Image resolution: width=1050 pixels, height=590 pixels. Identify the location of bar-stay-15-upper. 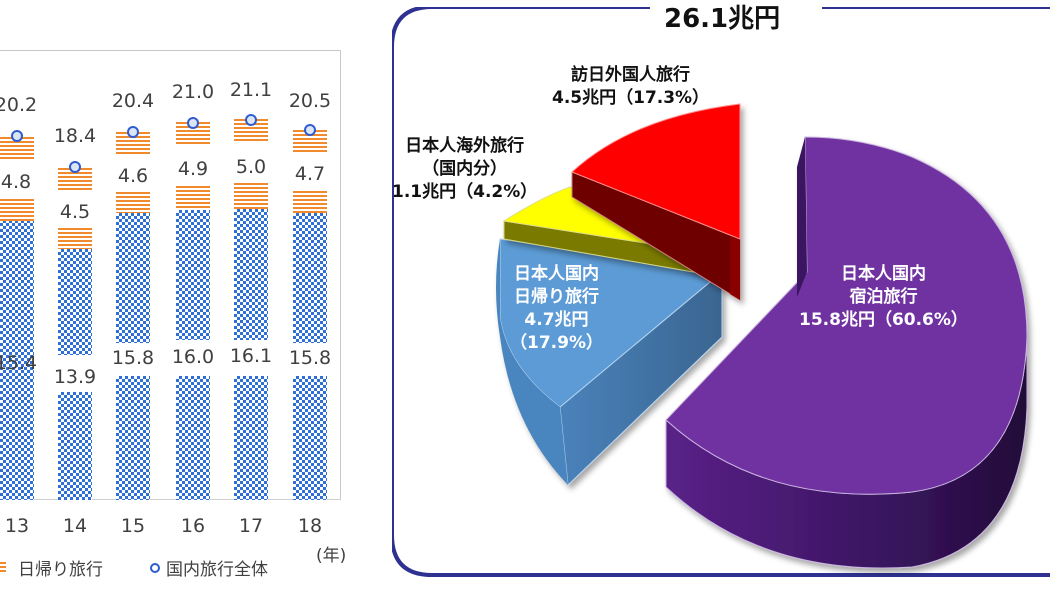
(133, 278).